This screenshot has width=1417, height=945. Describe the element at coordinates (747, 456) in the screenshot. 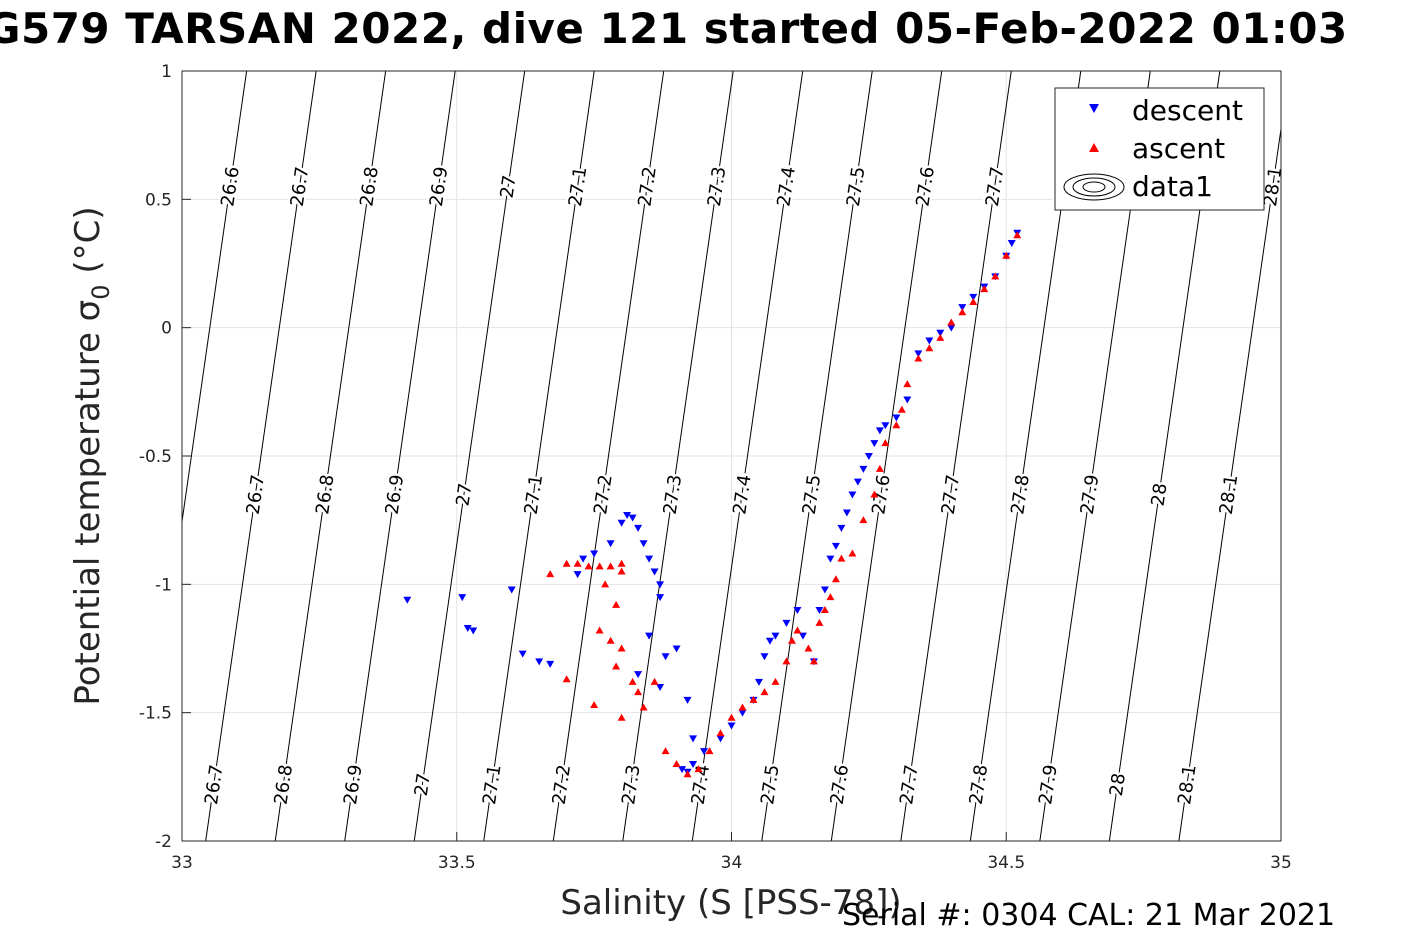

I see `contour-line-27.4` at that location.